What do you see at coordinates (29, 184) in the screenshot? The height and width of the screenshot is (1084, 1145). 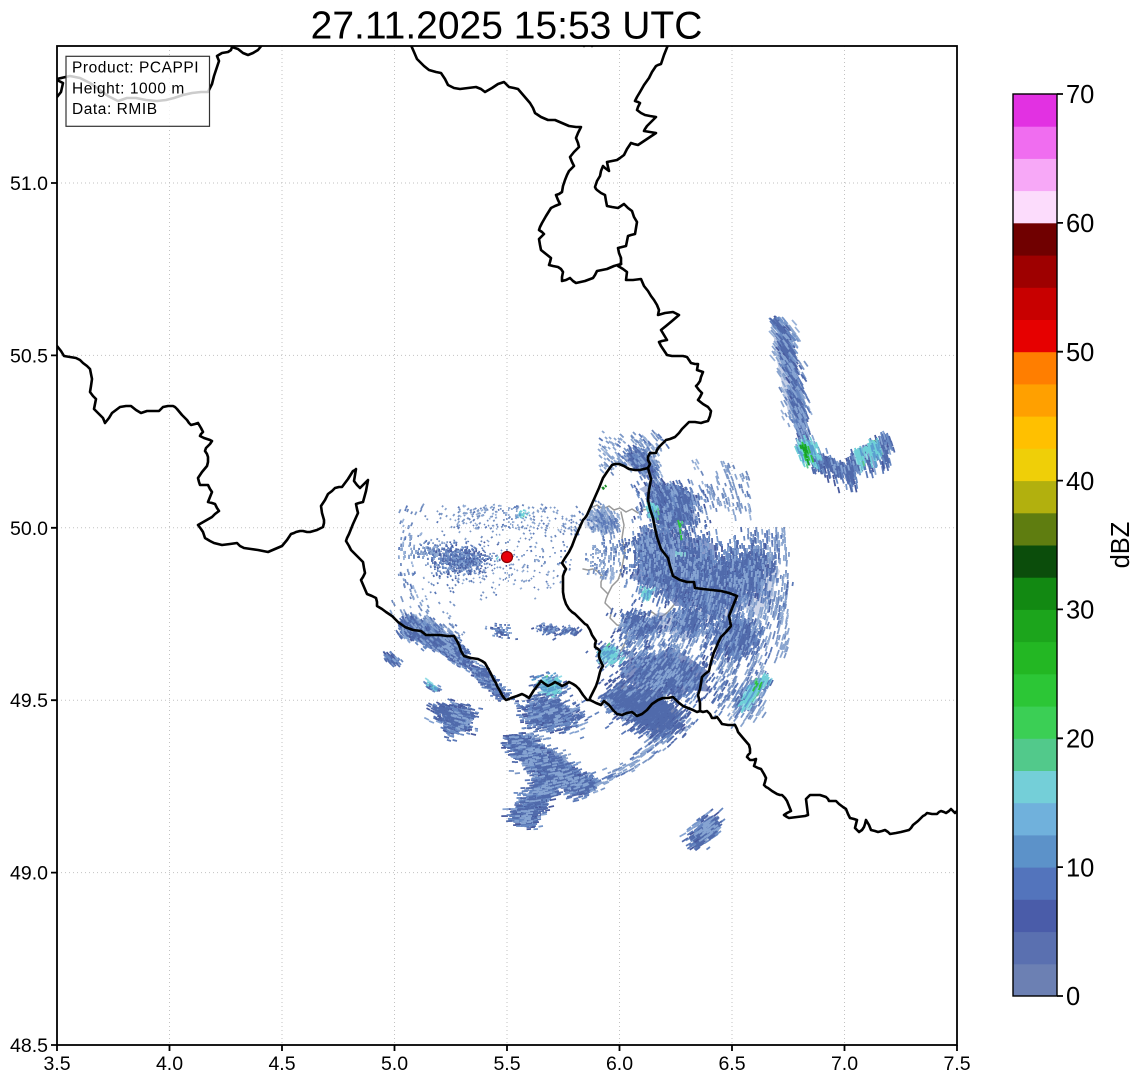 I see `svg-text: 51.0` at bounding box center [29, 184].